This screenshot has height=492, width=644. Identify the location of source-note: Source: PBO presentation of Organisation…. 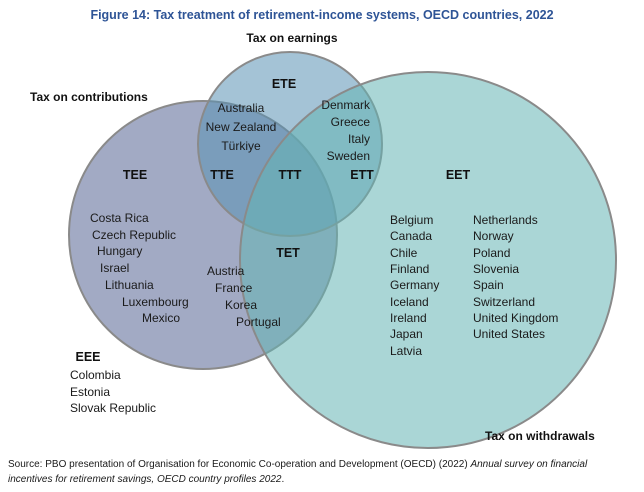
(324, 472).